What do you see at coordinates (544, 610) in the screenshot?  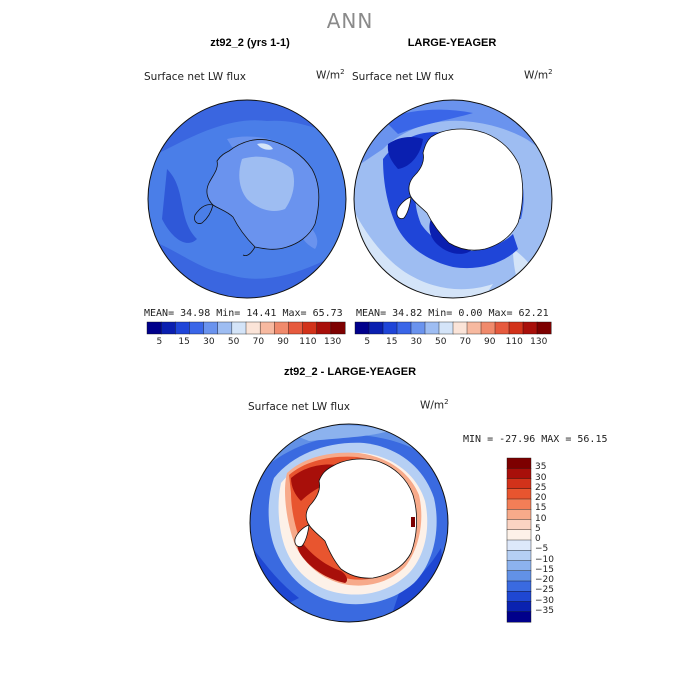 I see `colorbar-tick-label: −35` at bounding box center [544, 610].